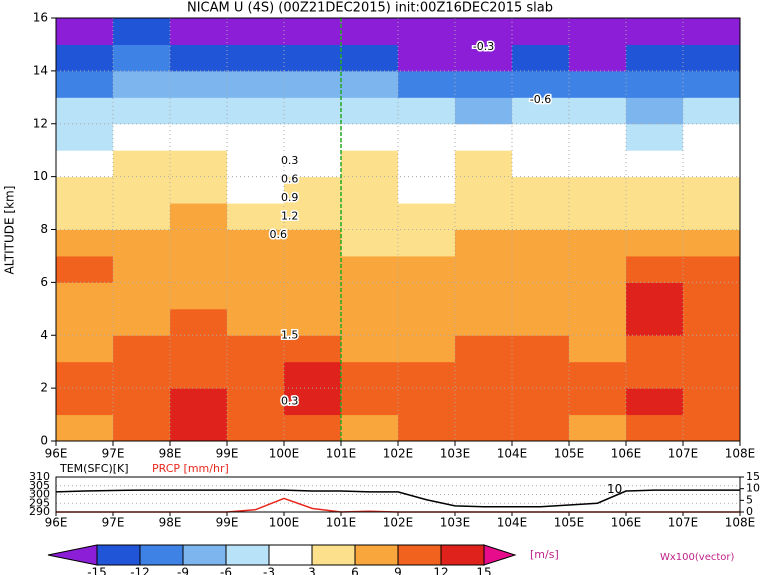 This screenshot has height=575, width=767. What do you see at coordinates (227, 454) in the screenshot?
I see `x-tick-label: 99E` at bounding box center [227, 454].